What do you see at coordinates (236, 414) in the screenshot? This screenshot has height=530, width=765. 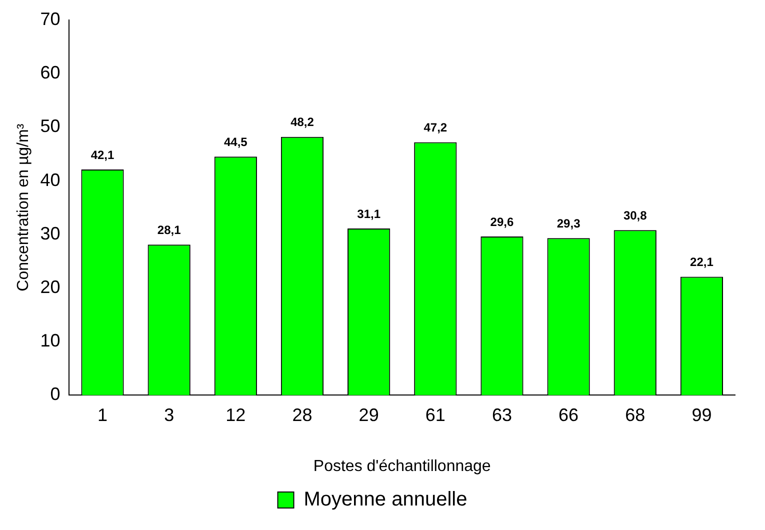 I see `x-tick-label: 12` at bounding box center [236, 414].